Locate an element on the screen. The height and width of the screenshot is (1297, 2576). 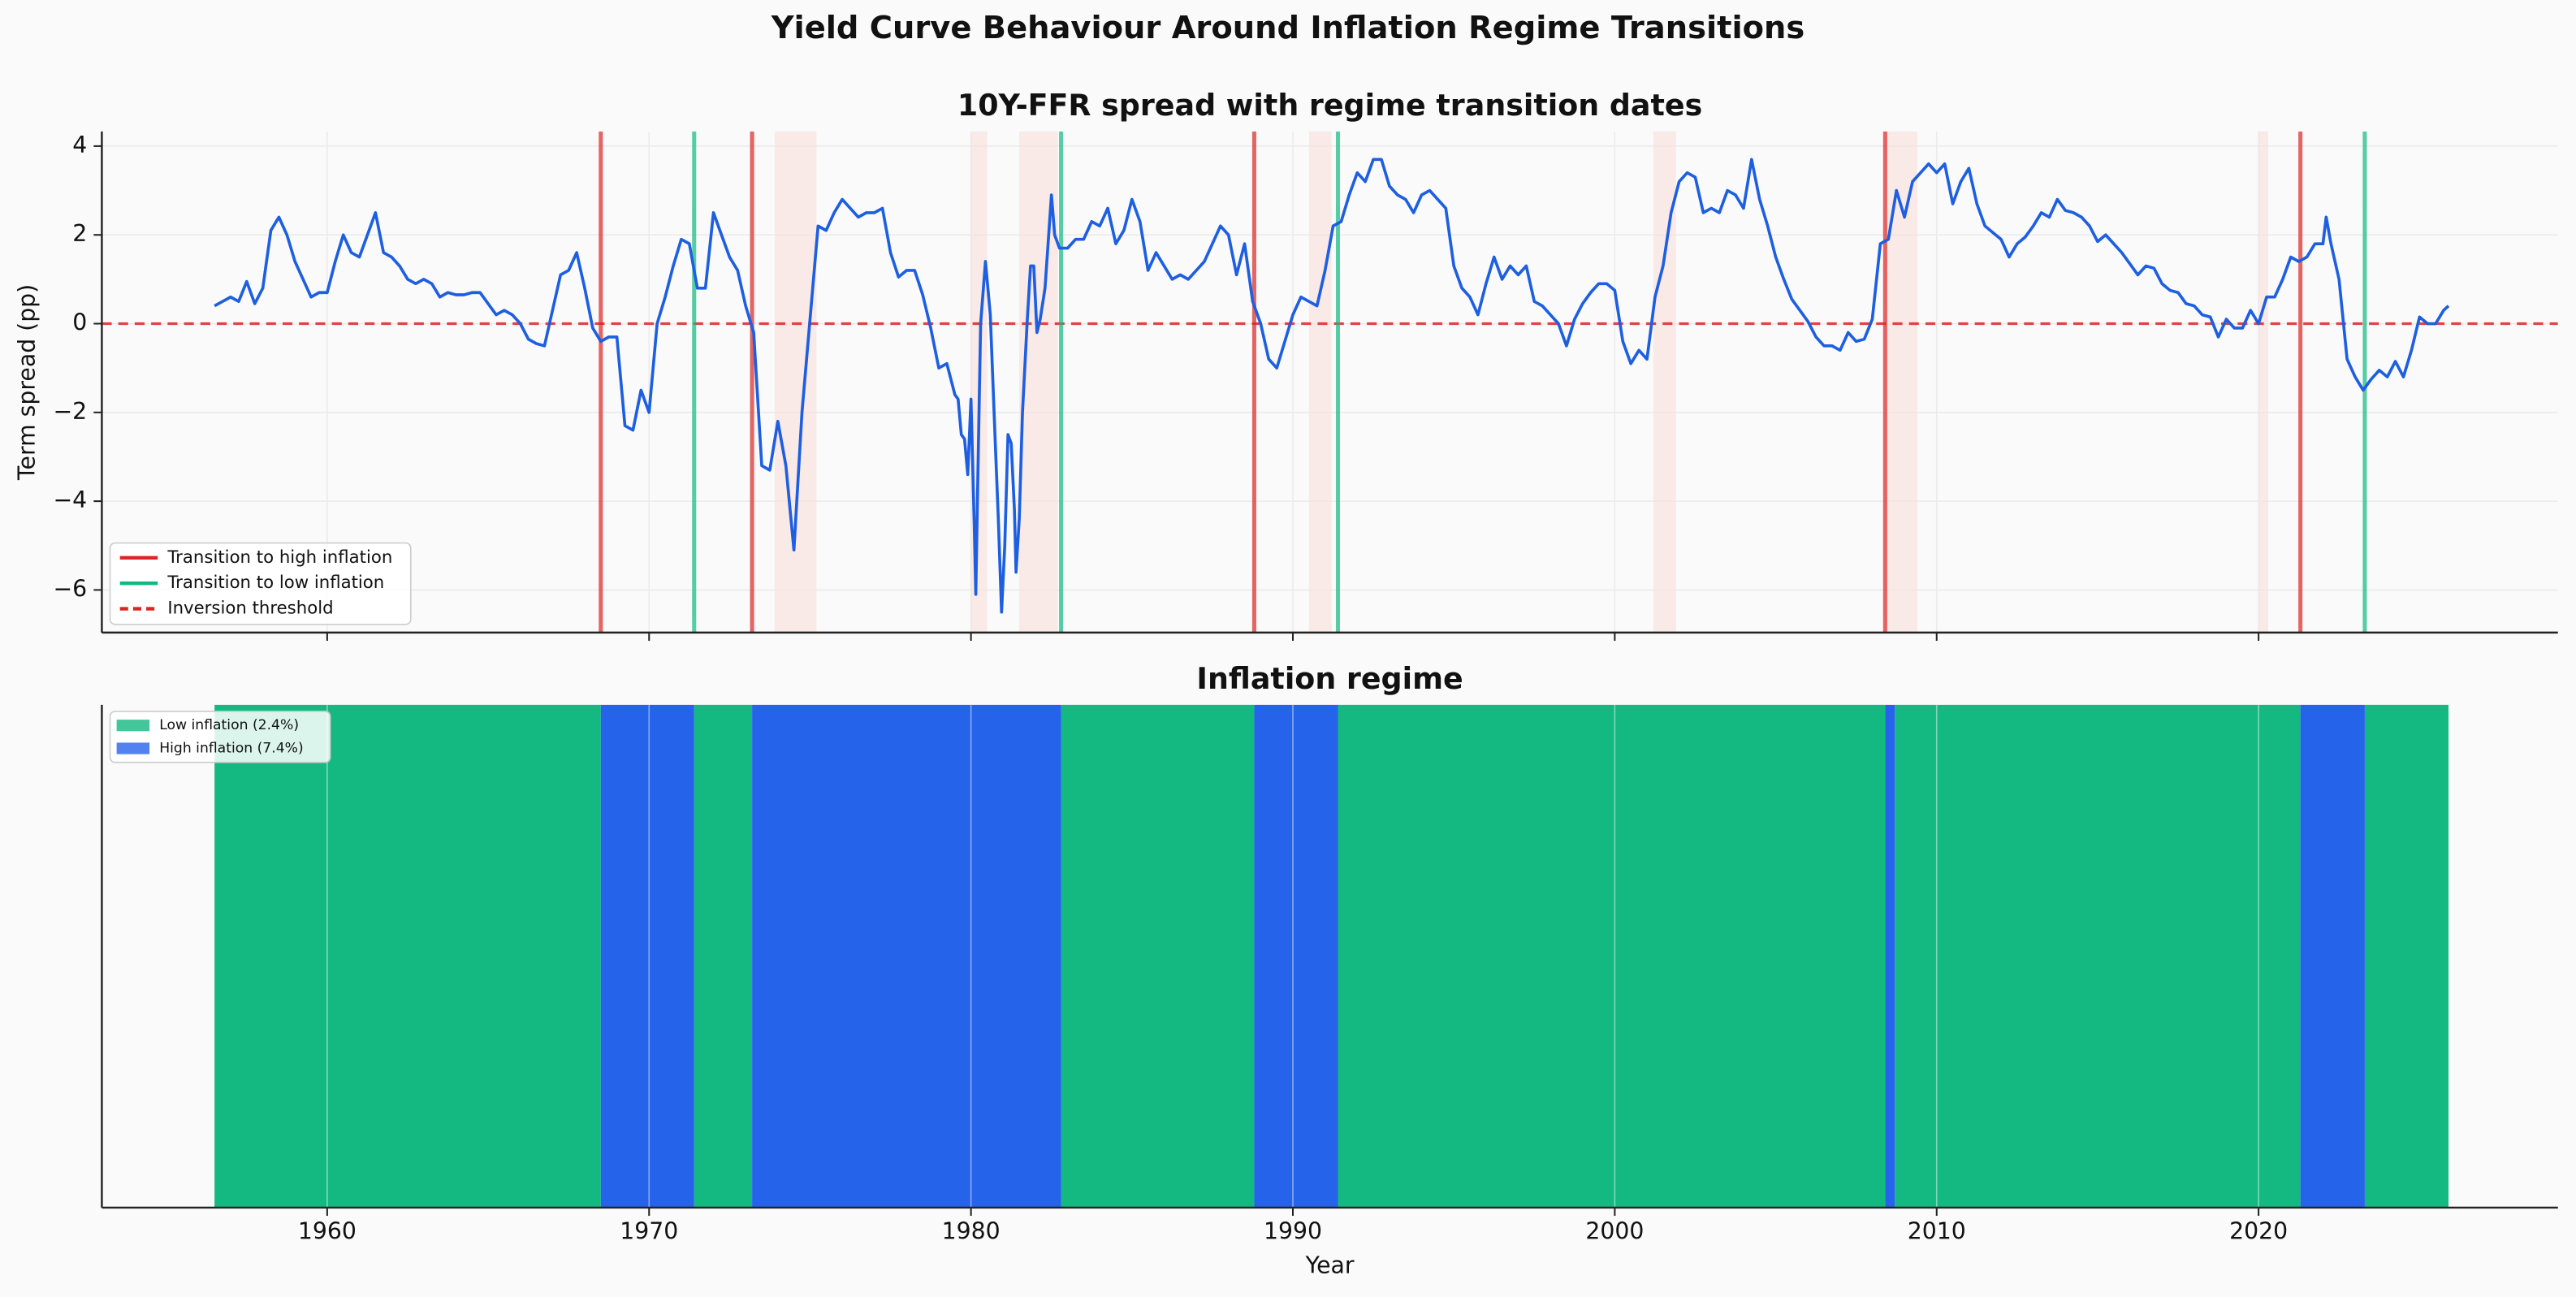
y-tick-label: −6 is located at coordinates (70, 588).